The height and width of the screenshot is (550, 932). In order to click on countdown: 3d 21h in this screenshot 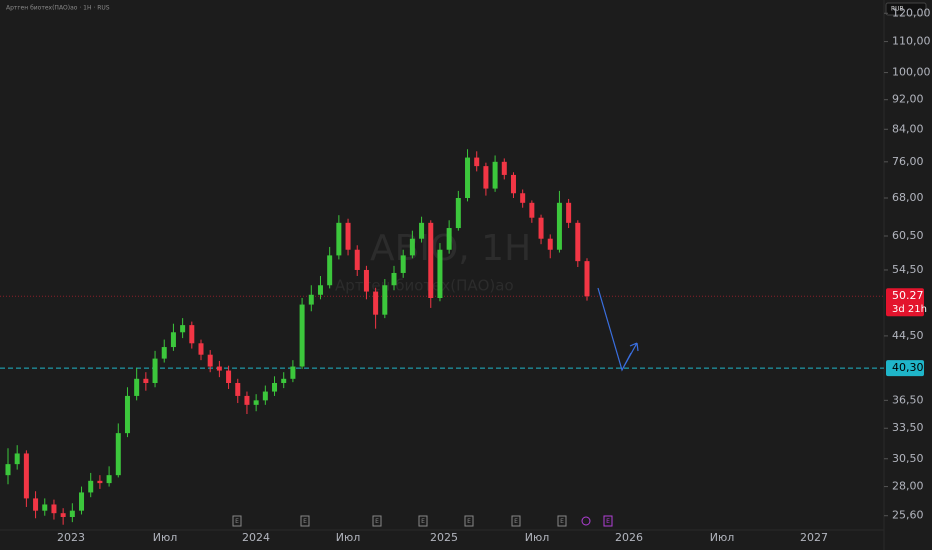, I will do `click(909, 309)`.